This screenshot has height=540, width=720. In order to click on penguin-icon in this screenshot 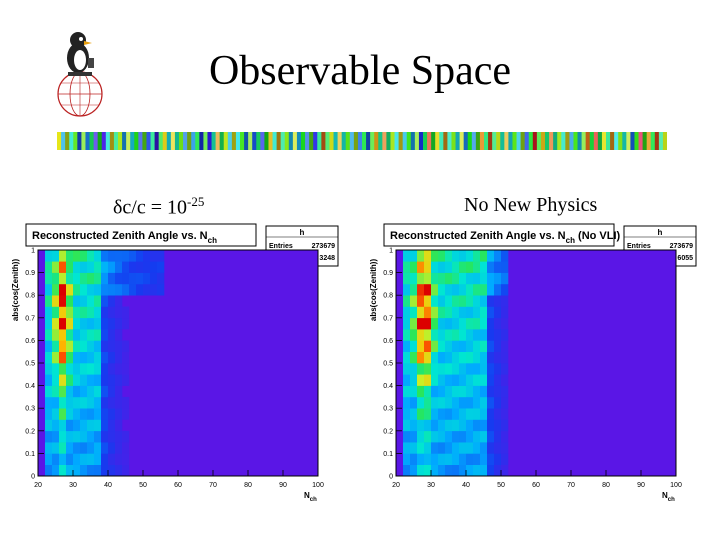, I will do `click(80, 54)`.